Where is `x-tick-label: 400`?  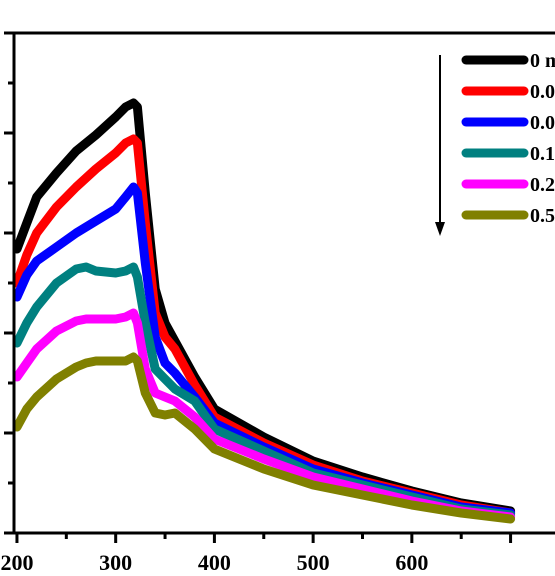
x-tick-label: 400 is located at coordinates (214, 562).